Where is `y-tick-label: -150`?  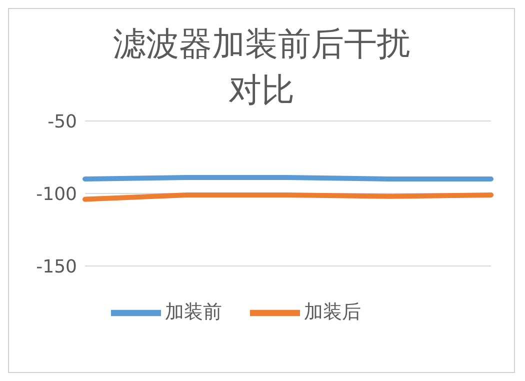 y-tick-label: -150 is located at coordinates (56, 267).